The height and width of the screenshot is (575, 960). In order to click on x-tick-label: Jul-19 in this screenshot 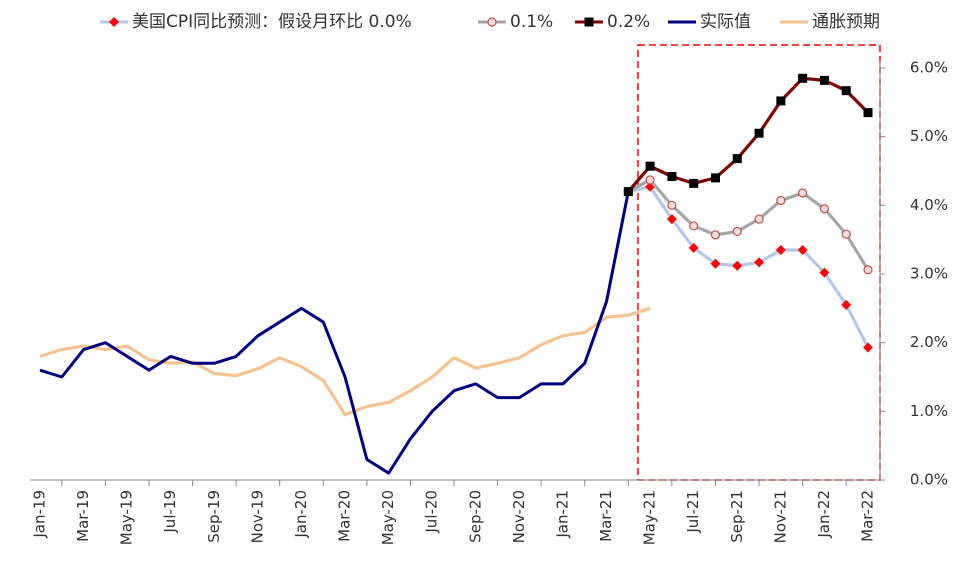, I will do `click(170, 512)`.